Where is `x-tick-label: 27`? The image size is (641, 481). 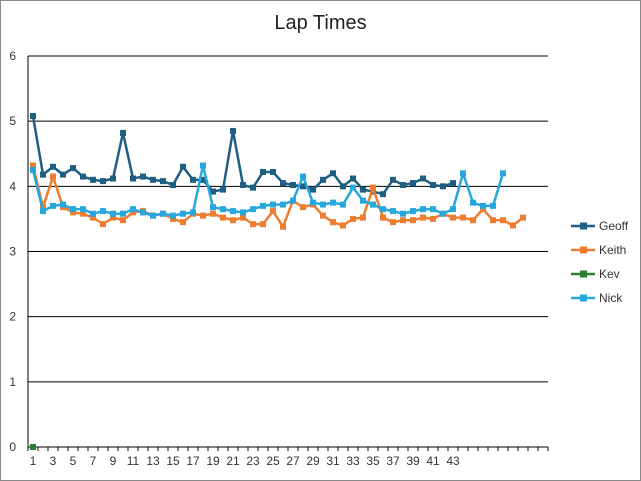 x-tick-label: 27 is located at coordinates (293, 461).